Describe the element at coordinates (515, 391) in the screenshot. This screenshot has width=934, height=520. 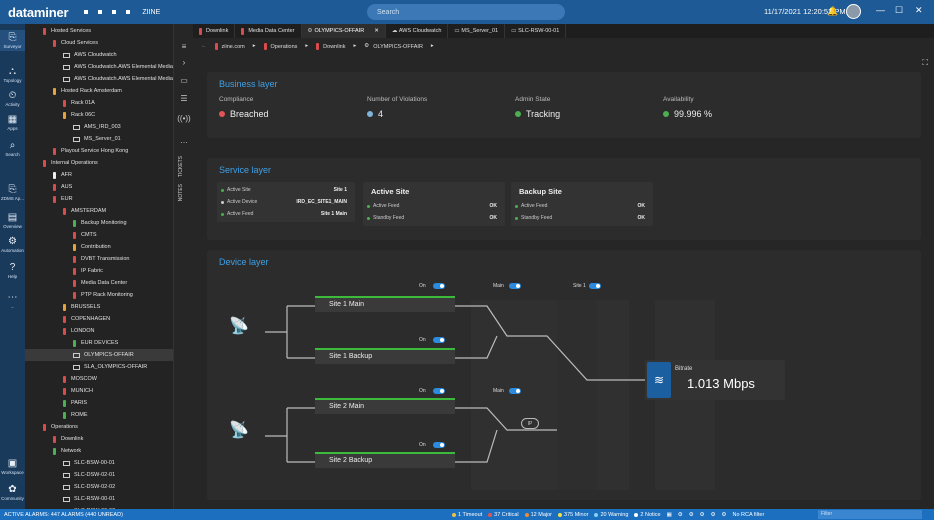
I see `site2-switch-toggle` at that location.